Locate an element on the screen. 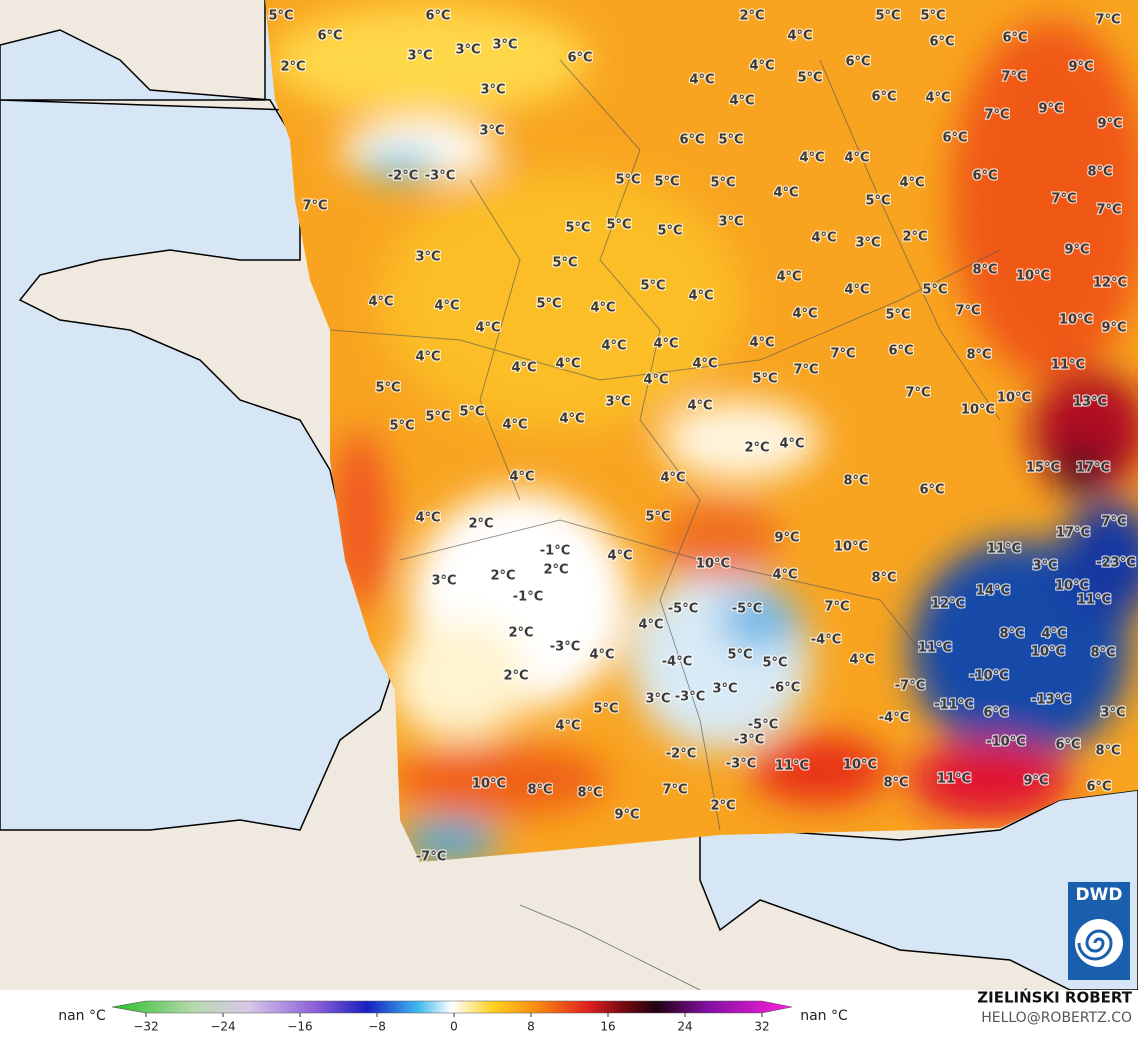  colorbar-tick-label: −8 is located at coordinates (377, 1027).